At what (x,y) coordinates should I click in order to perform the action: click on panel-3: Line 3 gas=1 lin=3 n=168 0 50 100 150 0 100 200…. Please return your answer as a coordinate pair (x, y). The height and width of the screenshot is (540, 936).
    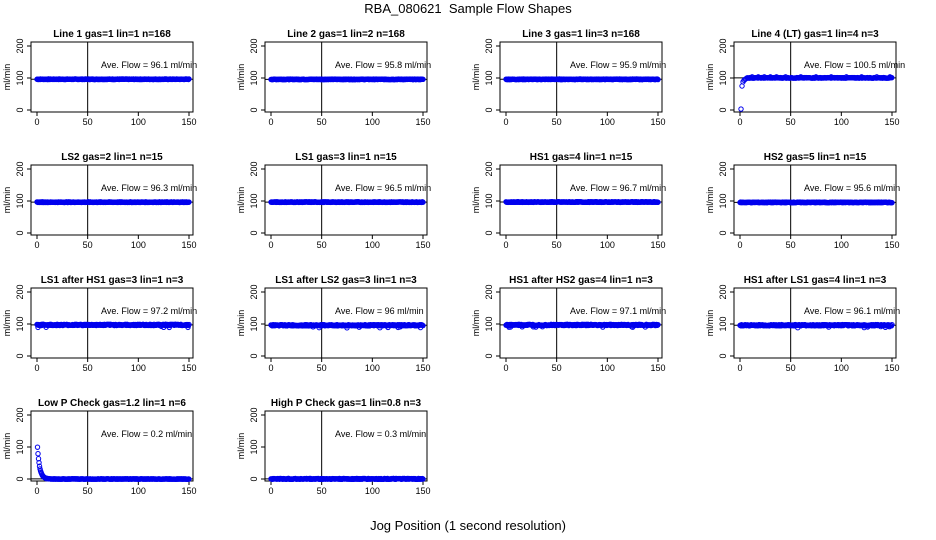
    Looking at the image, I should click on (568, 78).